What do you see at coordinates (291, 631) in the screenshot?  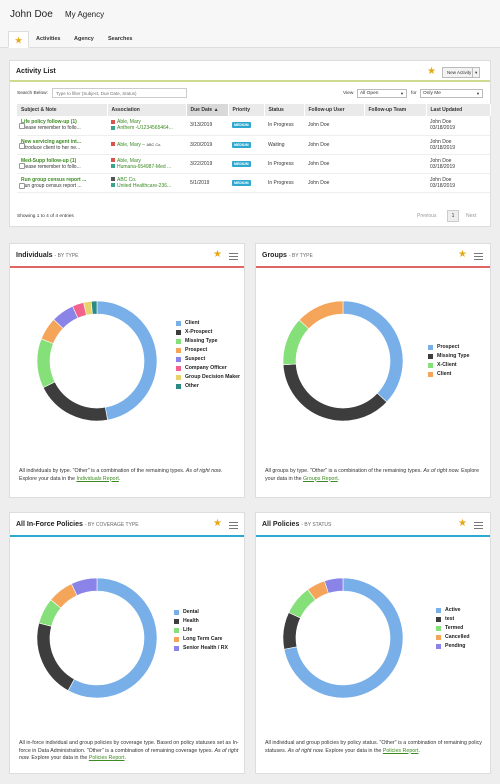 I see `slice-test` at bounding box center [291, 631].